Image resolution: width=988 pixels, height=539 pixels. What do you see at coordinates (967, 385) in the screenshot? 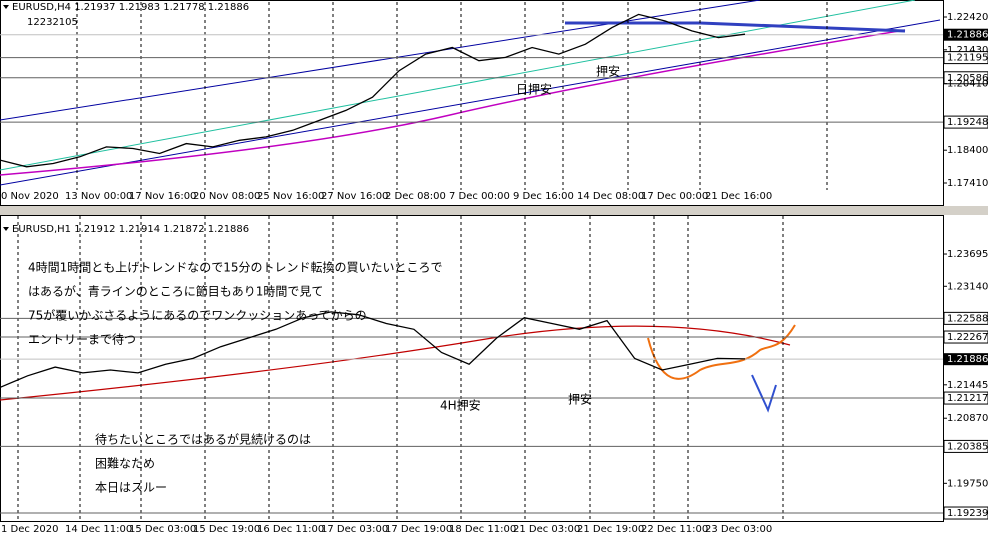
I see `price-label: 1.21445` at bounding box center [967, 385].